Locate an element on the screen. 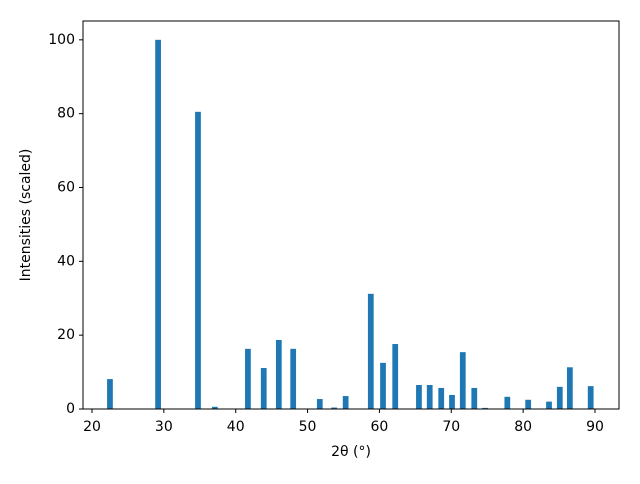 The height and width of the screenshot is (484, 640). x-tick-label: 50 is located at coordinates (308, 427).